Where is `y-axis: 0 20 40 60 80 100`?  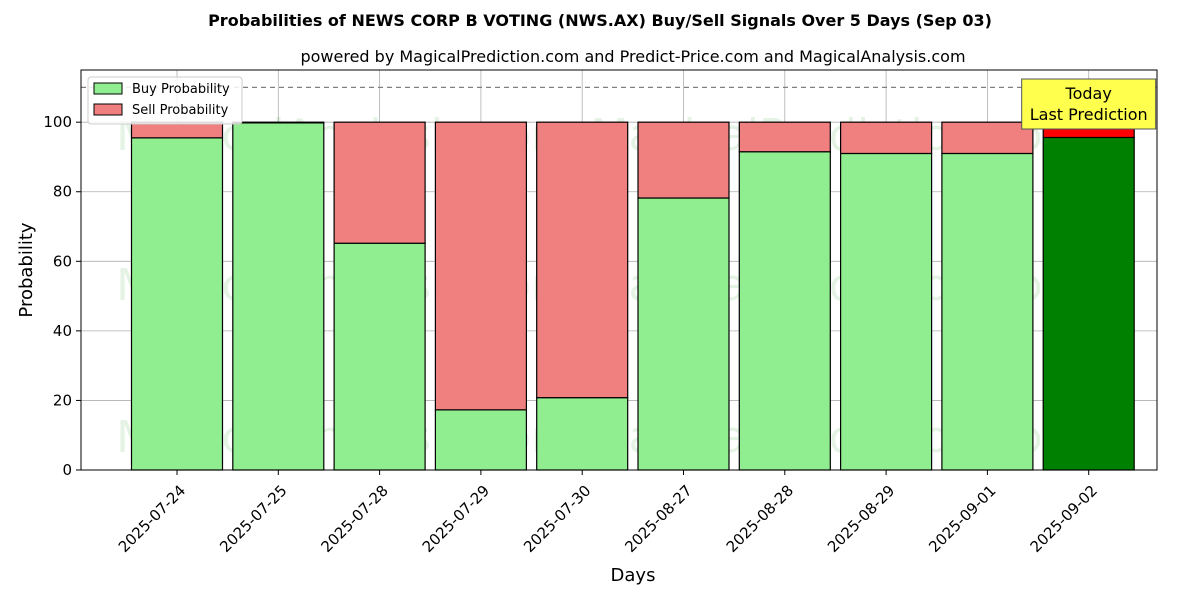
y-axis: 0 20 40 60 80 100 is located at coordinates (62, 296).